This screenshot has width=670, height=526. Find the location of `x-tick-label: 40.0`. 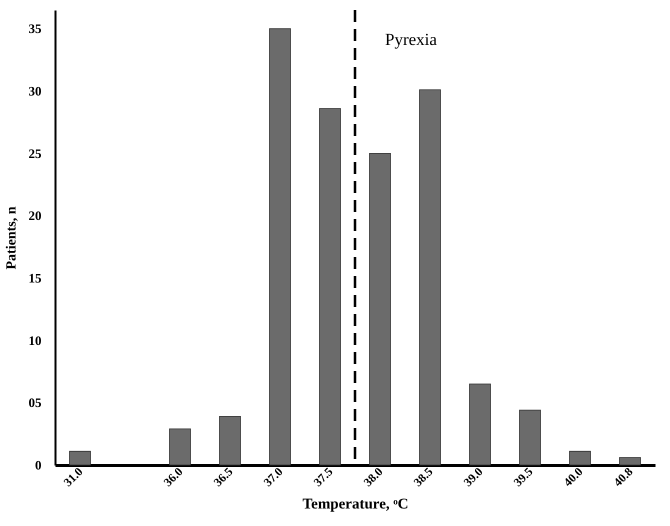

x-tick-label: 40.0 is located at coordinates (573, 477).